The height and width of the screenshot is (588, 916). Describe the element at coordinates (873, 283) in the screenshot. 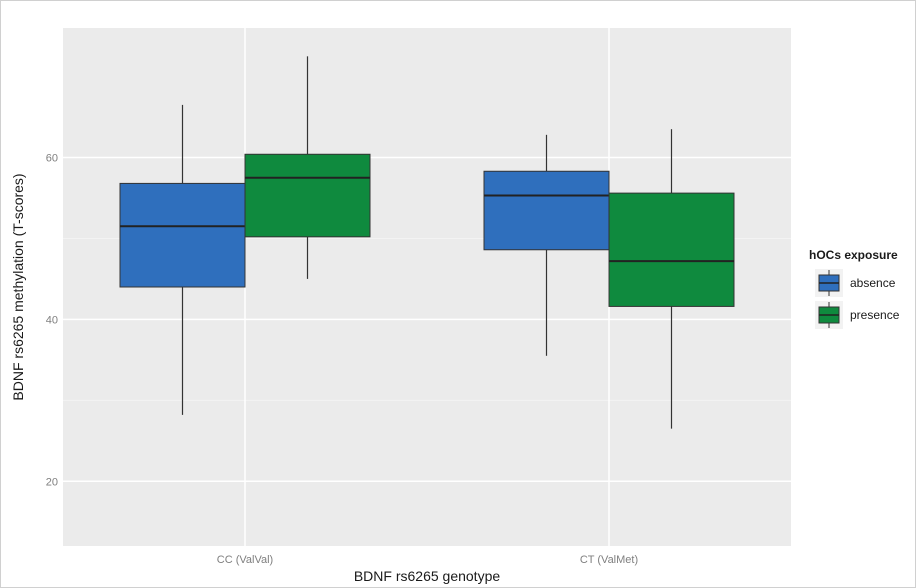

I see `legend-label-absence: absence` at that location.